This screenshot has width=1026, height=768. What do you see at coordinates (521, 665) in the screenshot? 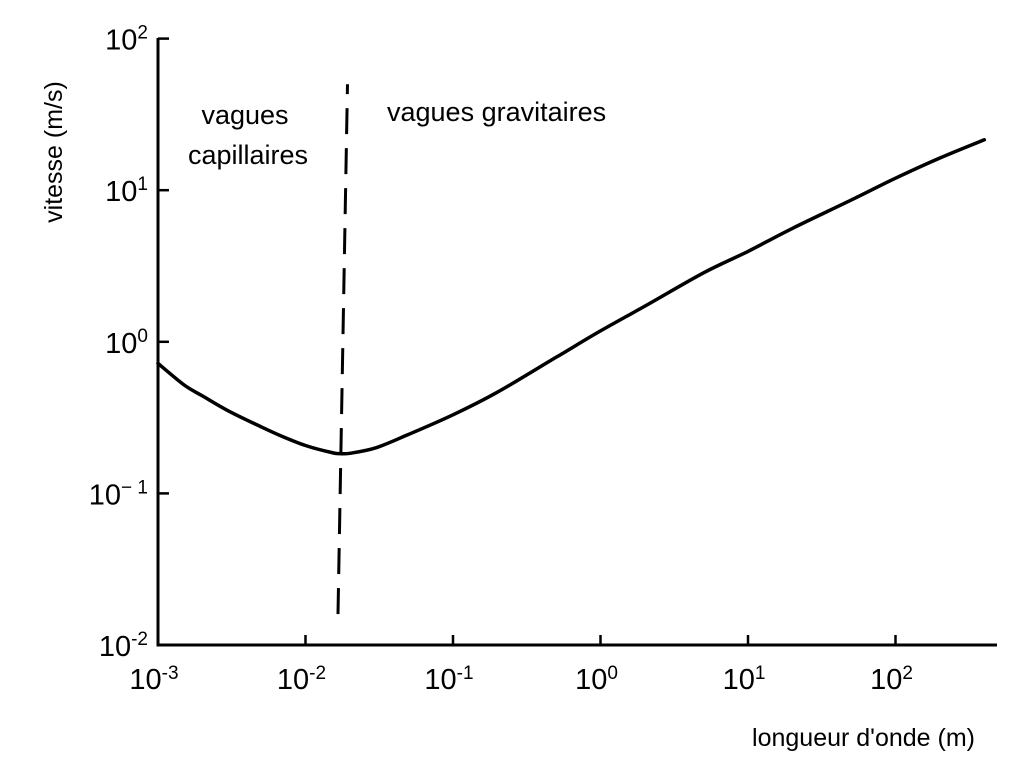
I see `x-axis-ticks: 10⁻³ 10⁻² 10⁻¹ 10⁰ 10¹ 10²` at bounding box center [521, 665].